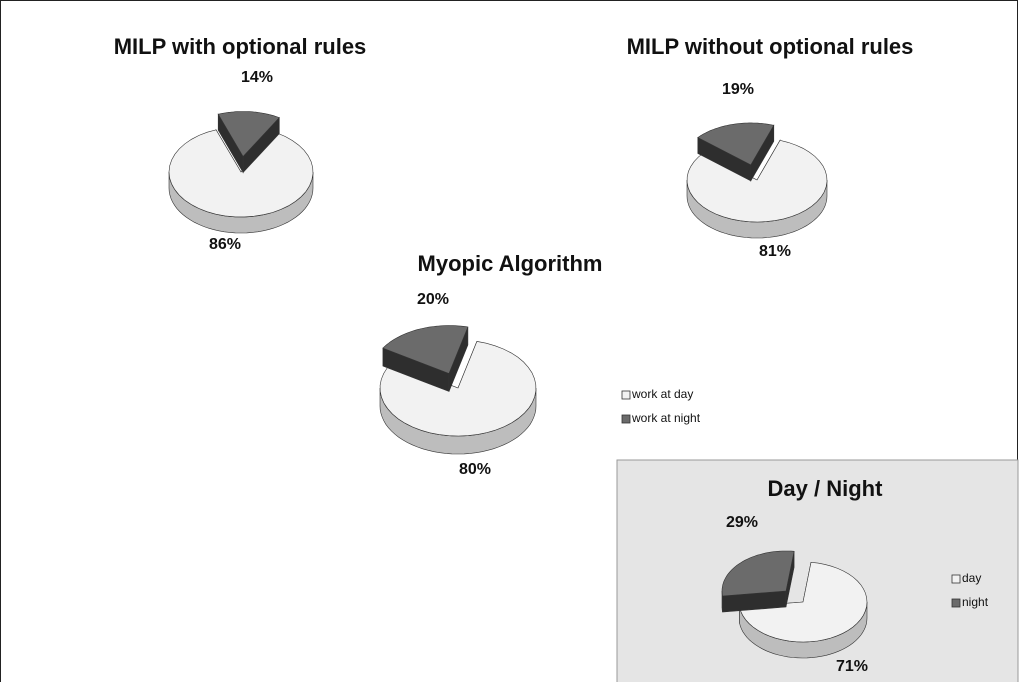 The image size is (1019, 682). Describe the element at coordinates (433, 299) in the screenshot. I see `data-label: 20%` at that location.